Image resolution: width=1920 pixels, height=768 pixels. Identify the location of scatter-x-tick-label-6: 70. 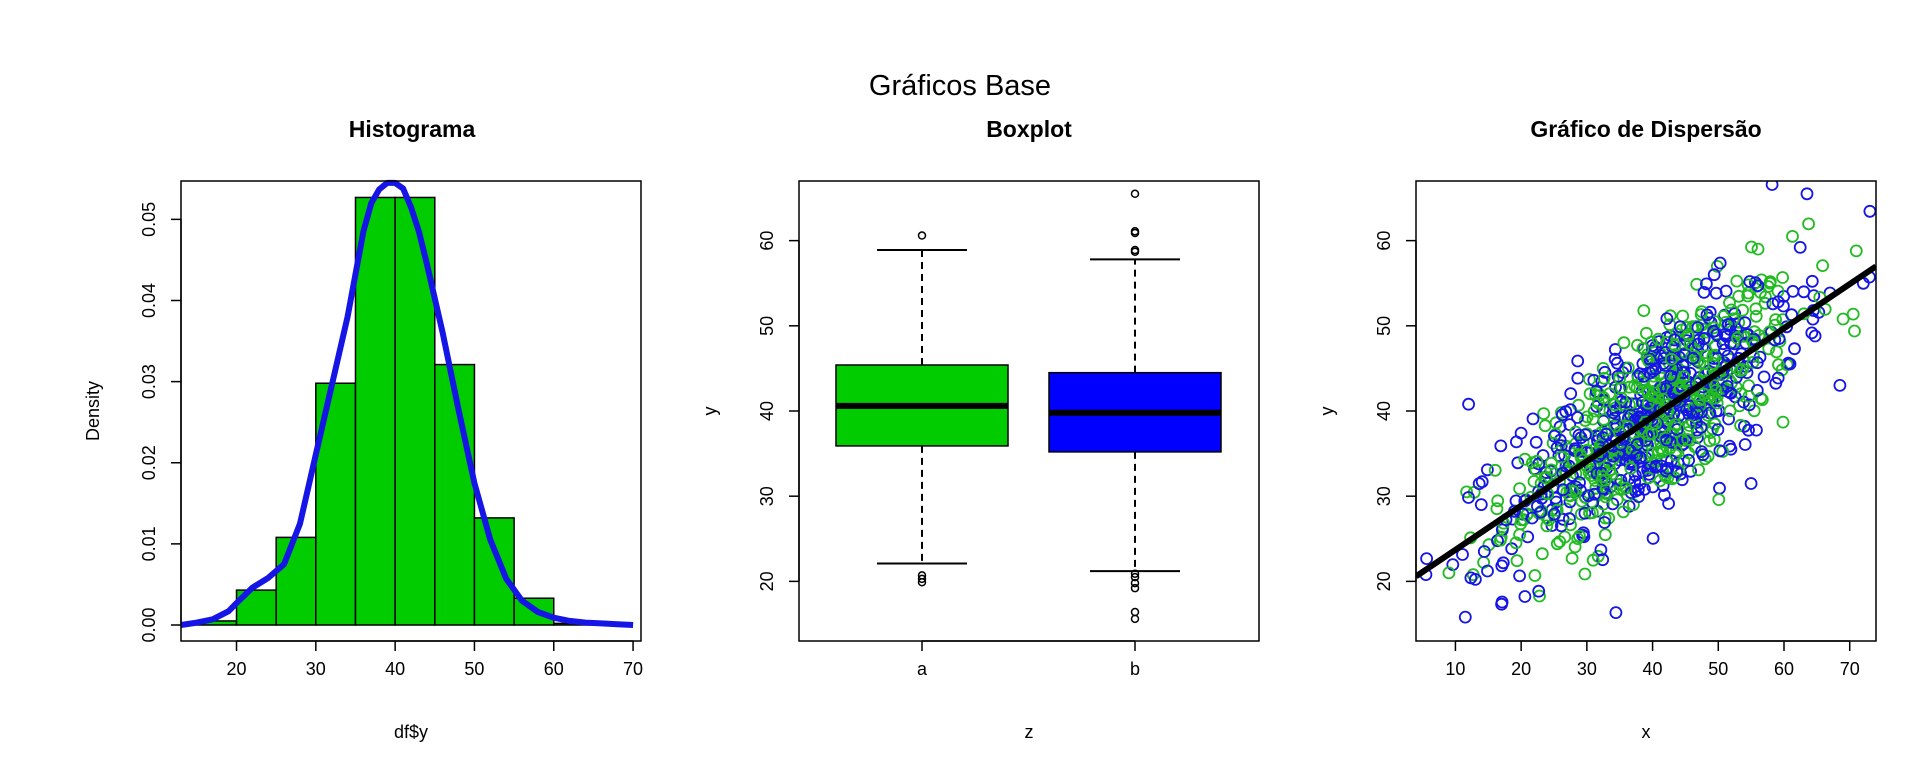
(1850, 669).